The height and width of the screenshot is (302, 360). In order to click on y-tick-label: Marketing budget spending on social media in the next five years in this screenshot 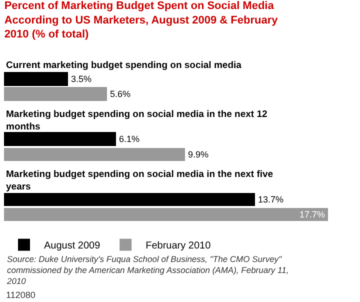, I will do `click(140, 180)`.